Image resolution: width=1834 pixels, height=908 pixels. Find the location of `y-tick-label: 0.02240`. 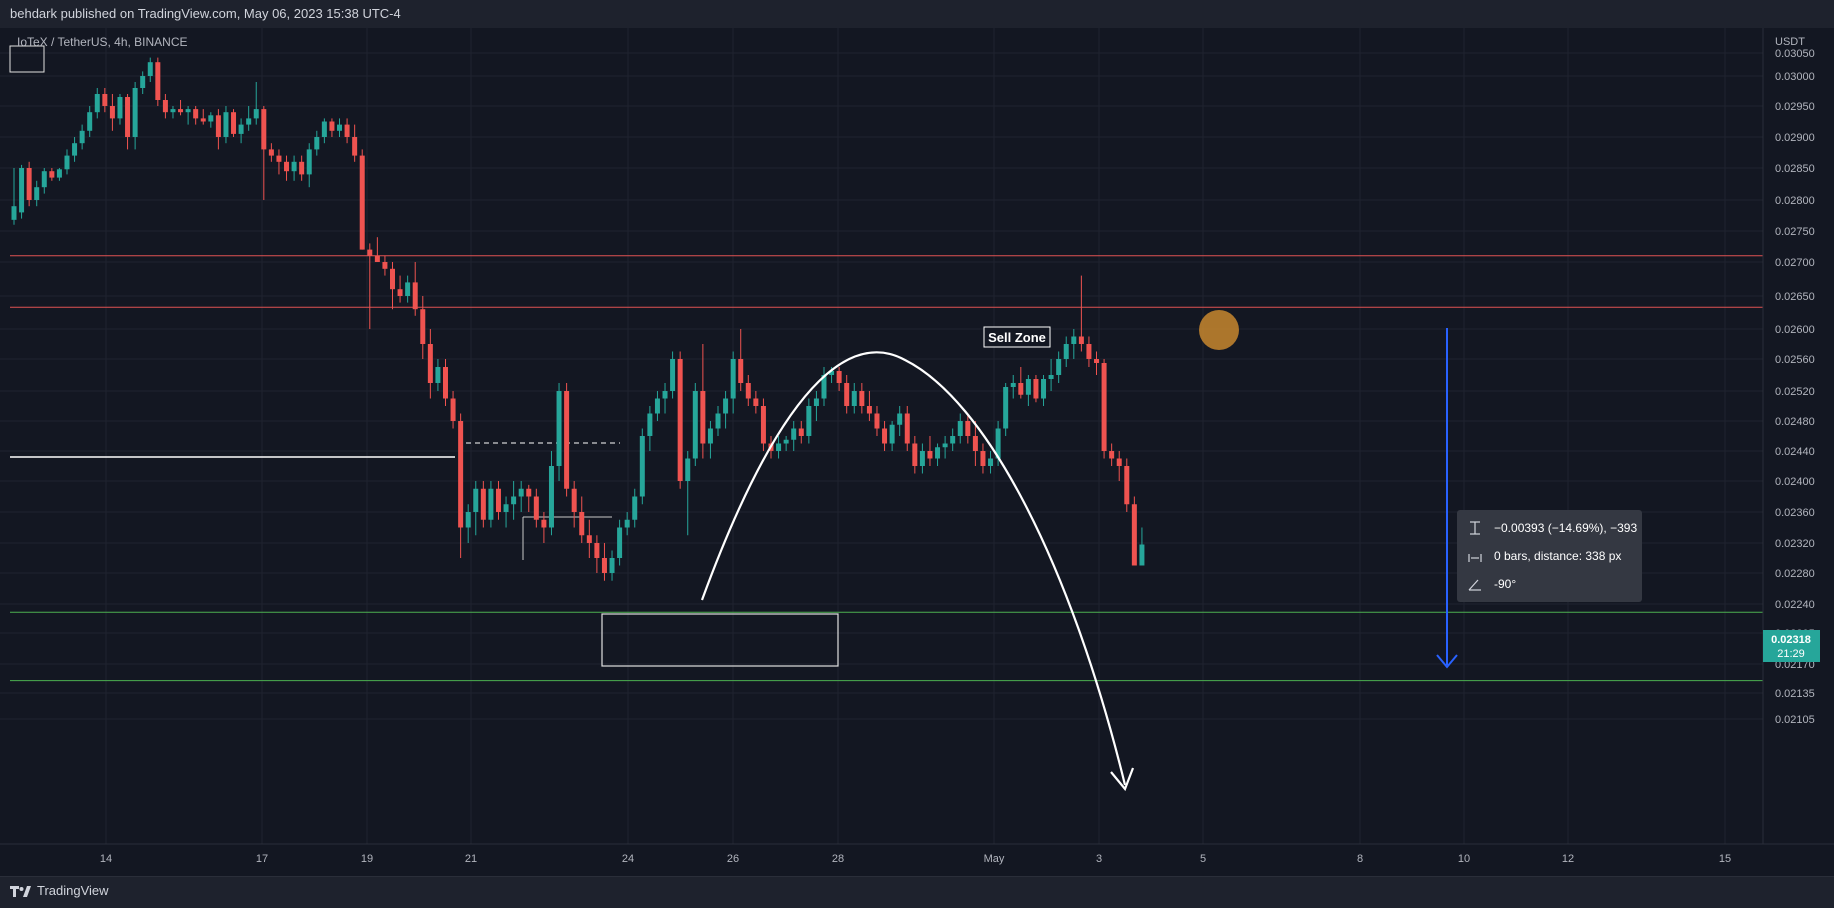

y-tick-label: 0.02240 is located at coordinates (1795, 605).